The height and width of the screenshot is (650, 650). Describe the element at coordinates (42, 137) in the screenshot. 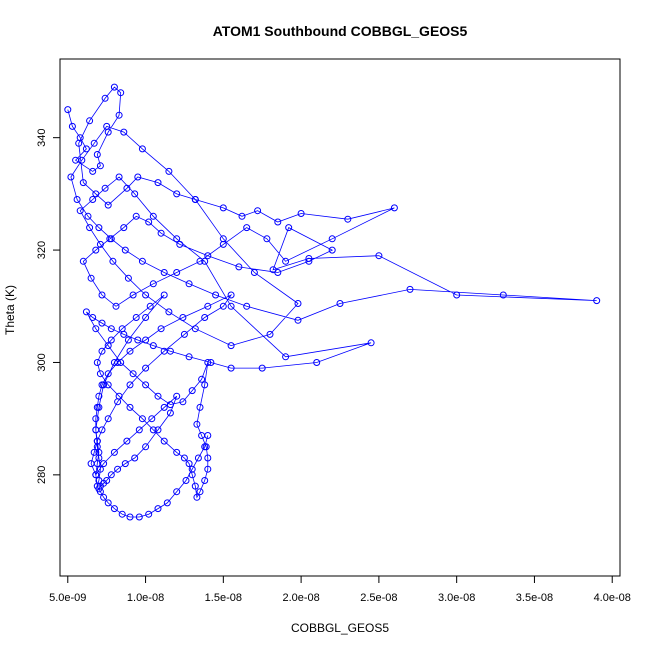

I see `y-tick-label: 340` at that location.